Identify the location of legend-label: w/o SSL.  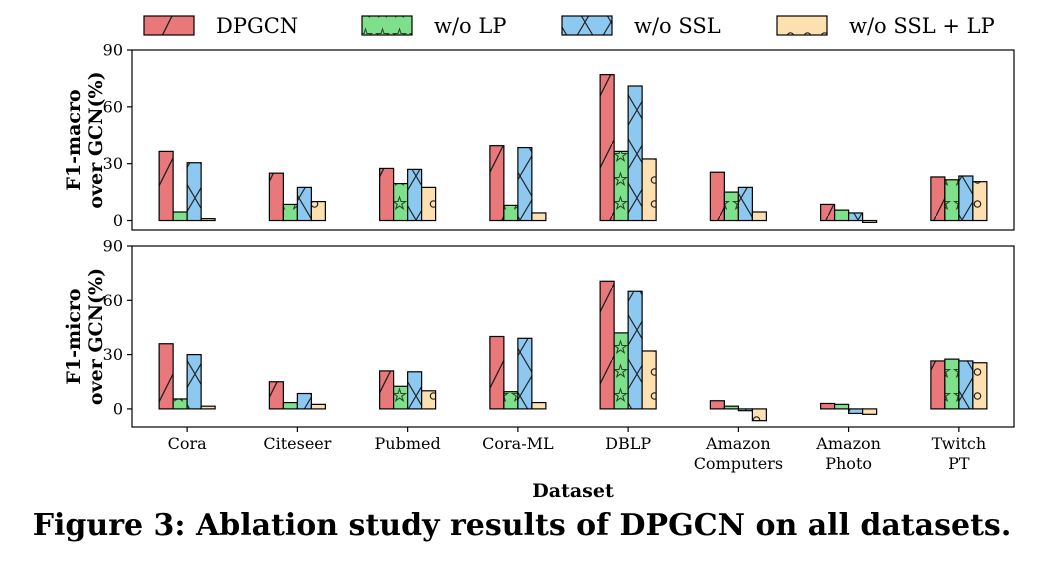
(677, 26).